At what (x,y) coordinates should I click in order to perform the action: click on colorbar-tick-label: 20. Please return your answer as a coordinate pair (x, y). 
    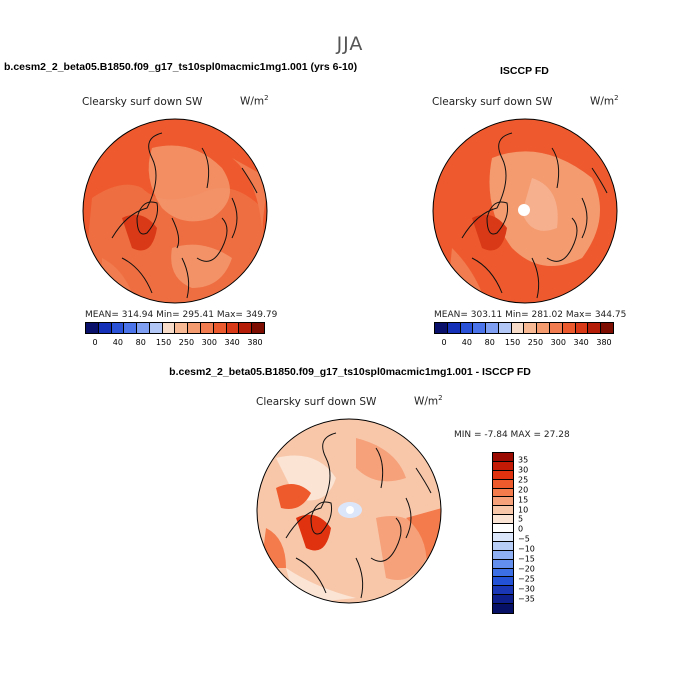
    Looking at the image, I should click on (523, 490).